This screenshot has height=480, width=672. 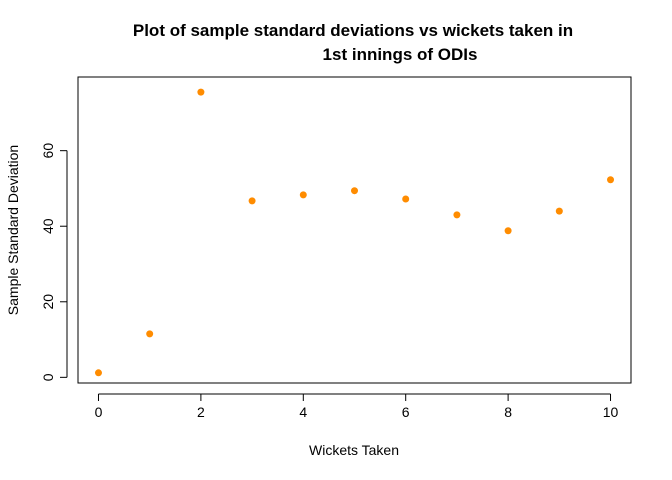 What do you see at coordinates (357, 406) in the screenshot?
I see `x-axis: 0 2 4 6 8 10` at bounding box center [357, 406].